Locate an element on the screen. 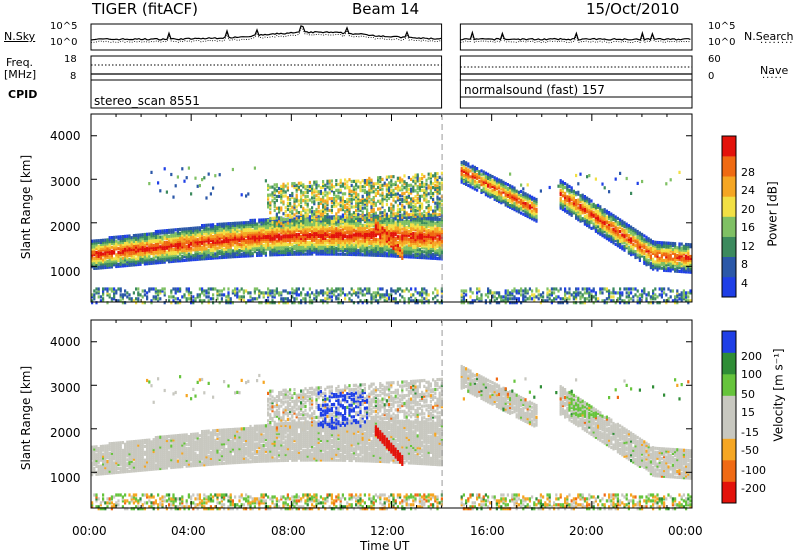 The image size is (800, 554). x-tick-1200: 12:00 is located at coordinates (387, 531).